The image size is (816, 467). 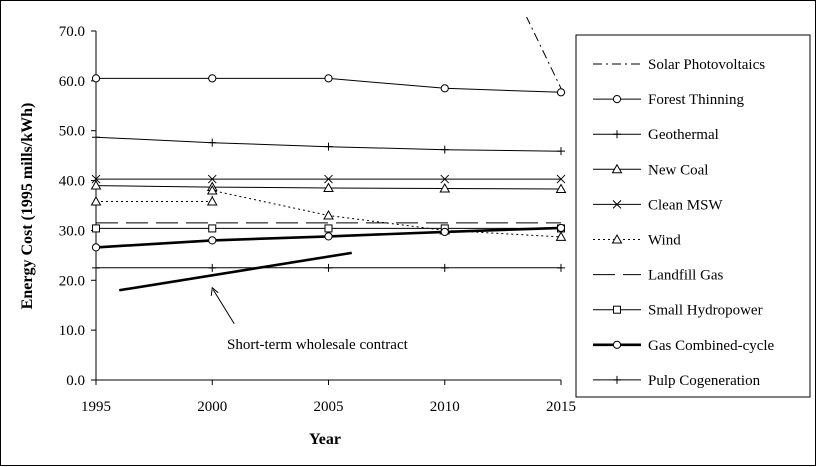 I want to click on annotation-text: Short-term wholesale contract, so click(x=318, y=345).